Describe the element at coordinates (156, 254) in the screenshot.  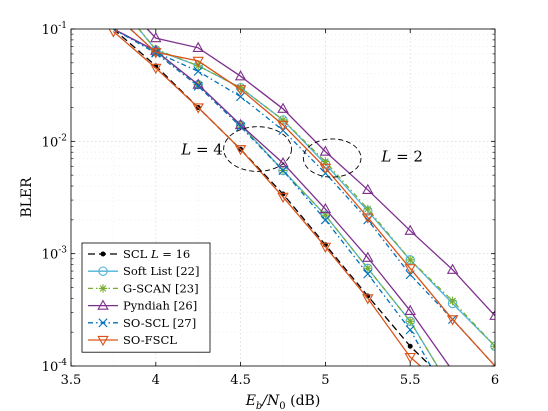
I see `legend-label: SCL L = 16` at that location.